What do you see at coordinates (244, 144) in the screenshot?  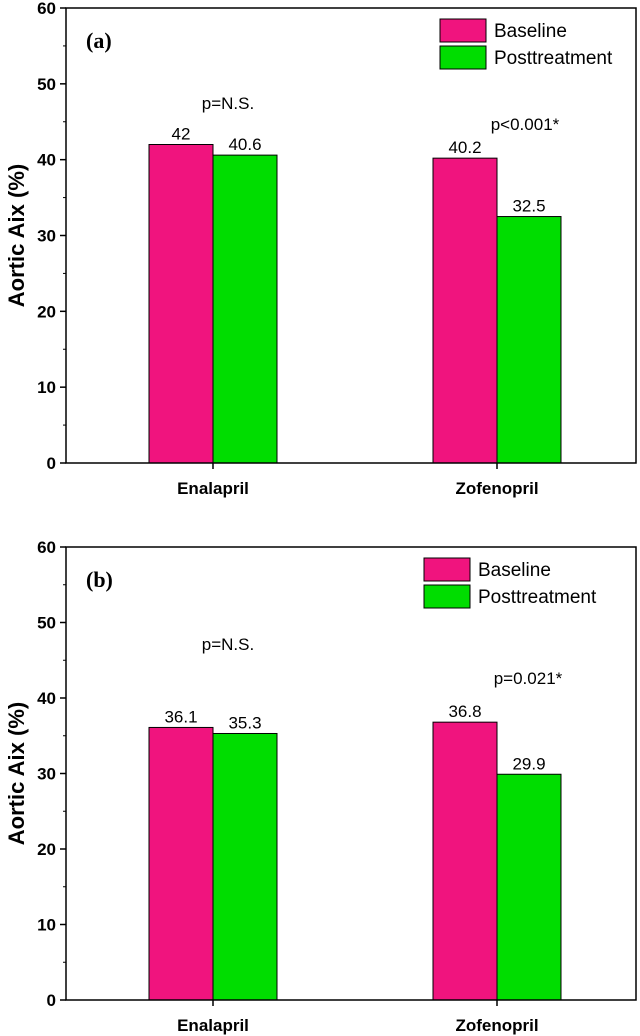 I see `data-label: 40.6` at bounding box center [244, 144].